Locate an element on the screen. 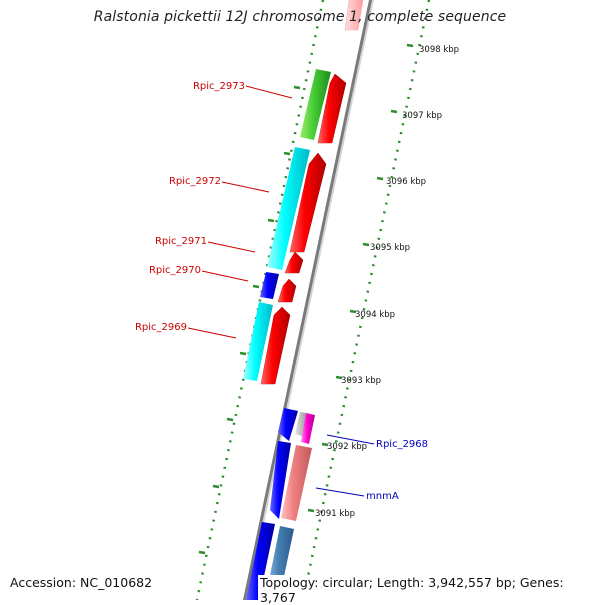 The image size is (600, 605). gene-label-rpic-2969: Rpic_2969 is located at coordinates (161, 327).